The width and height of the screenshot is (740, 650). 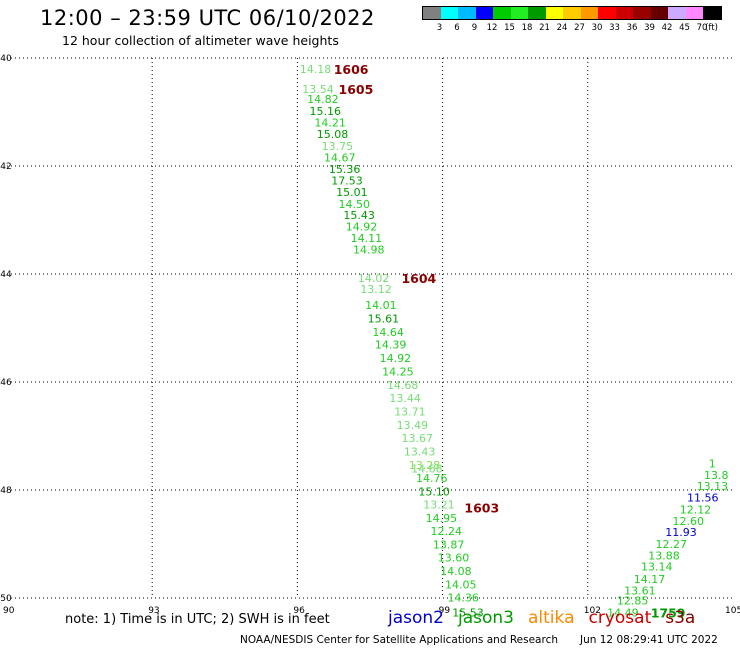 I want to click on data-point-label: 1, so click(x=712, y=464).